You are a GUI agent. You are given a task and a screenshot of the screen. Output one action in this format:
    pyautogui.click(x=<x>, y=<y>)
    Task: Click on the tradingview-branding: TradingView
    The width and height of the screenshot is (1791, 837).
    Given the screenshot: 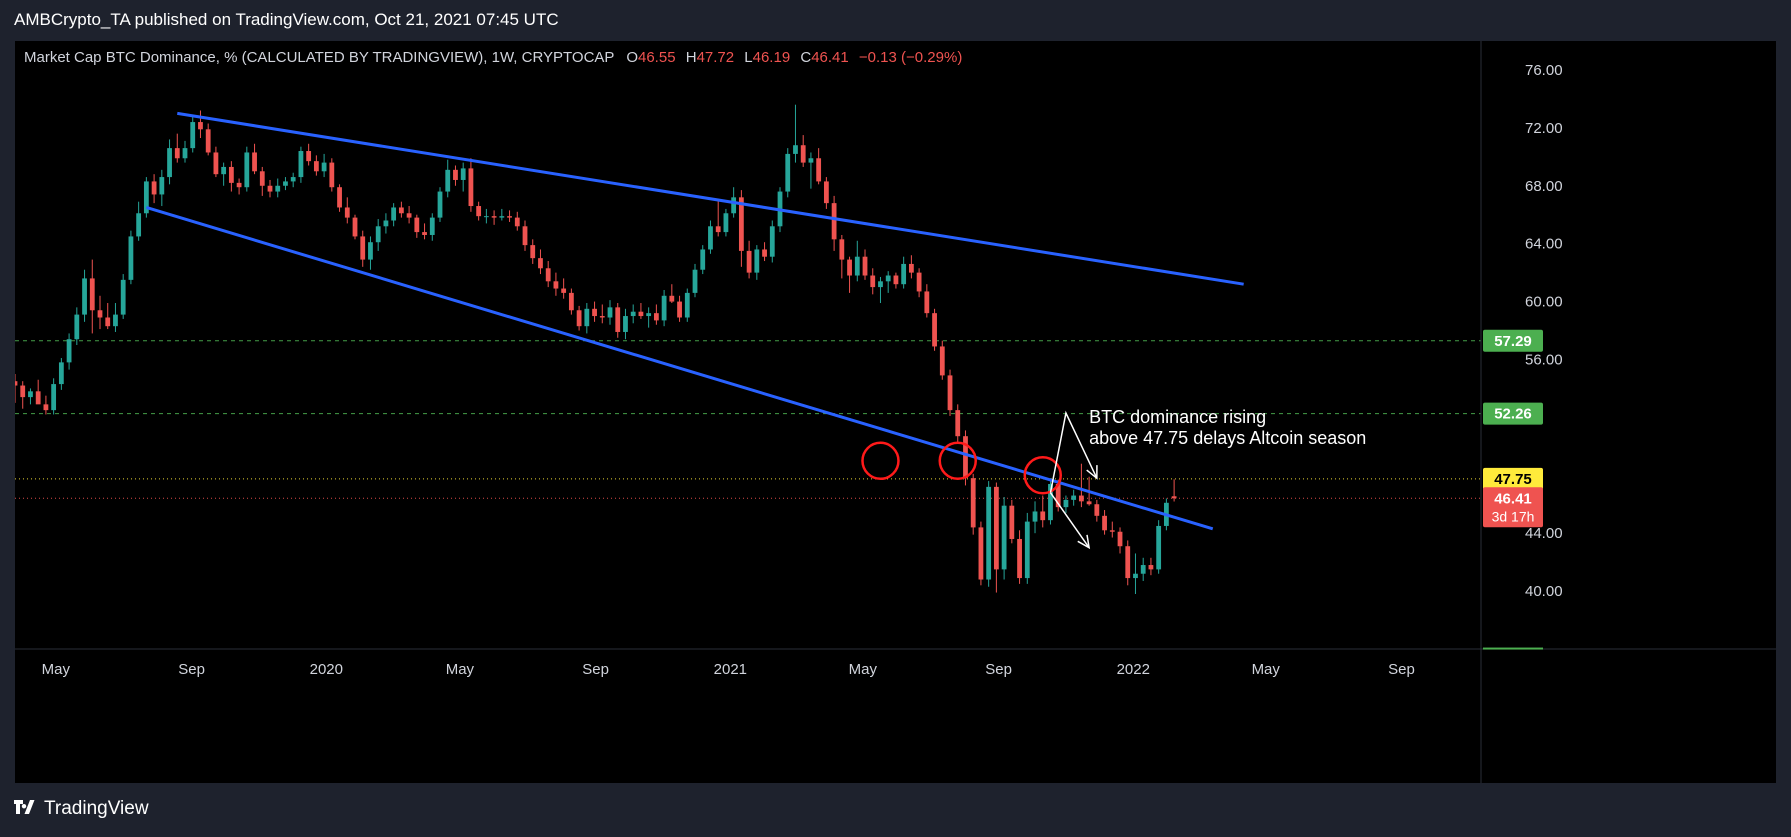 What is the action you would take?
    pyautogui.click(x=81, y=809)
    